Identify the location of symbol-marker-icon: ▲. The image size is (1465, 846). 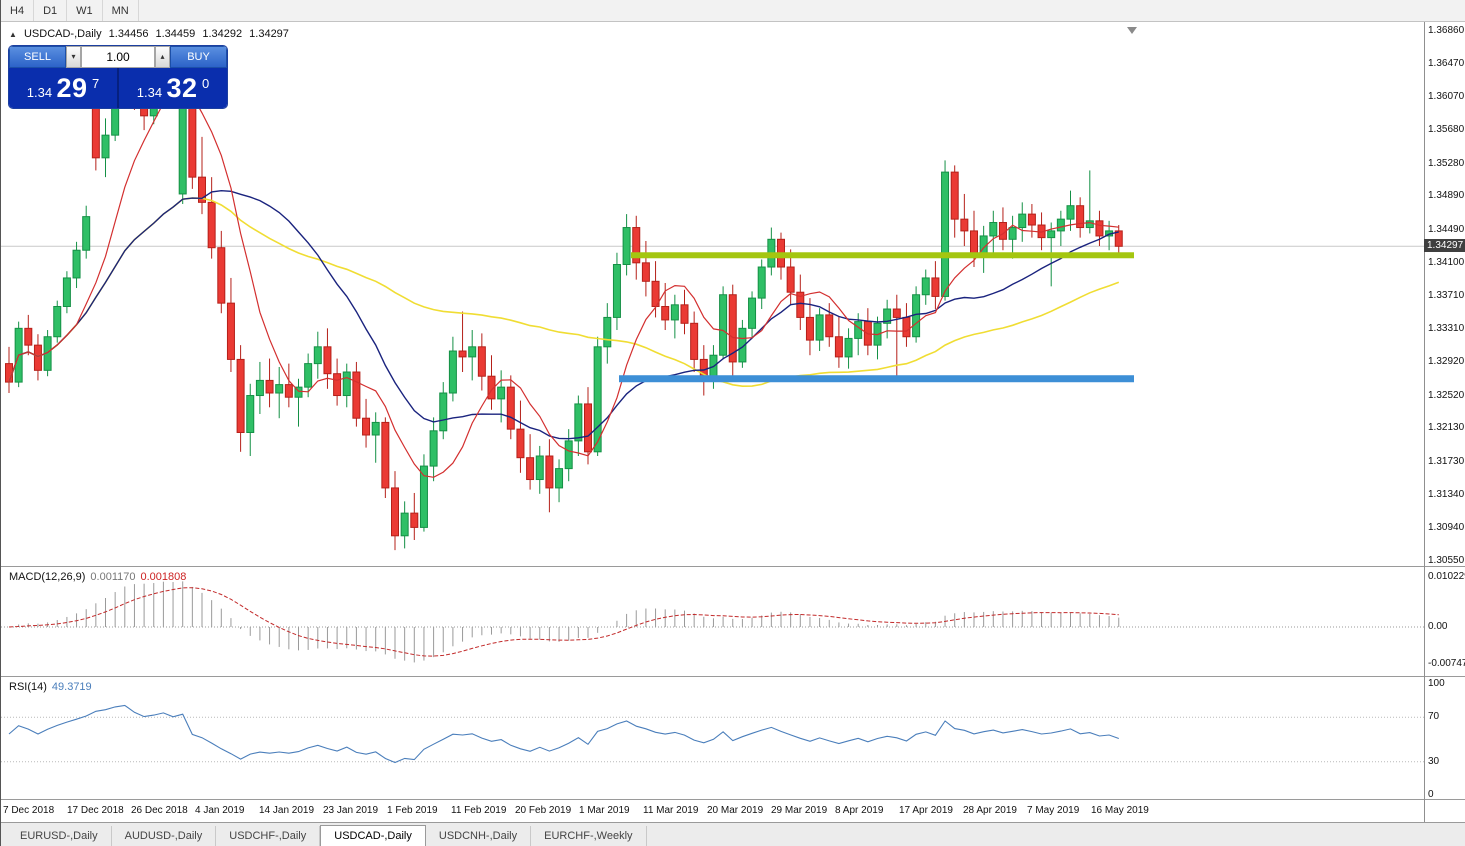
(13, 34).